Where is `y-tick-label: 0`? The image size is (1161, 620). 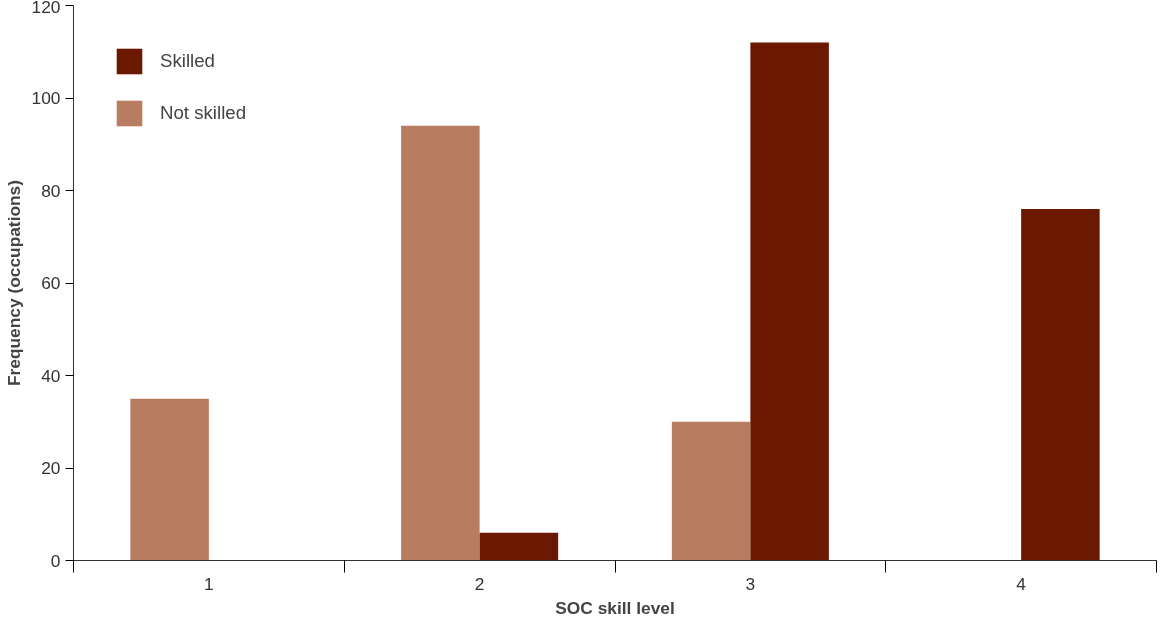
y-tick-label: 0 is located at coordinates (55, 560).